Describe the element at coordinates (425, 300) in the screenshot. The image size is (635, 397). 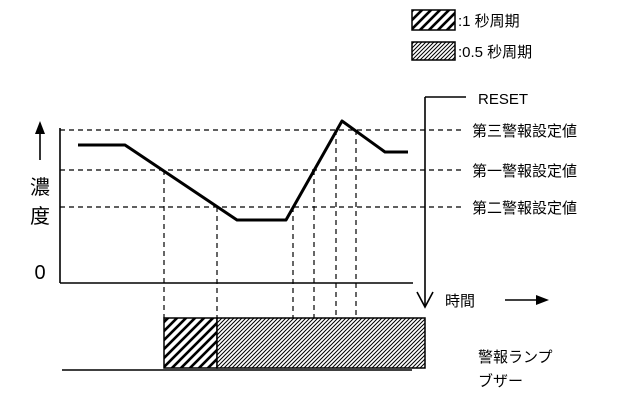
I see `down-arrow-icon` at that location.